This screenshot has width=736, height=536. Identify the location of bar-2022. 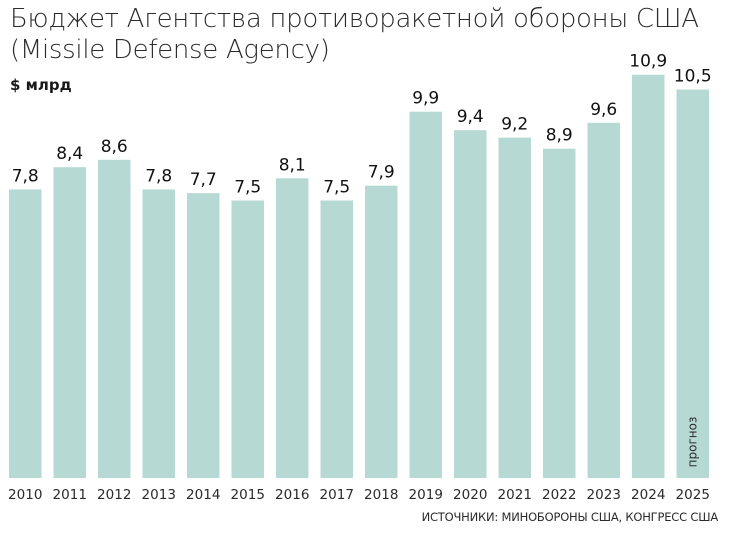
(559, 313).